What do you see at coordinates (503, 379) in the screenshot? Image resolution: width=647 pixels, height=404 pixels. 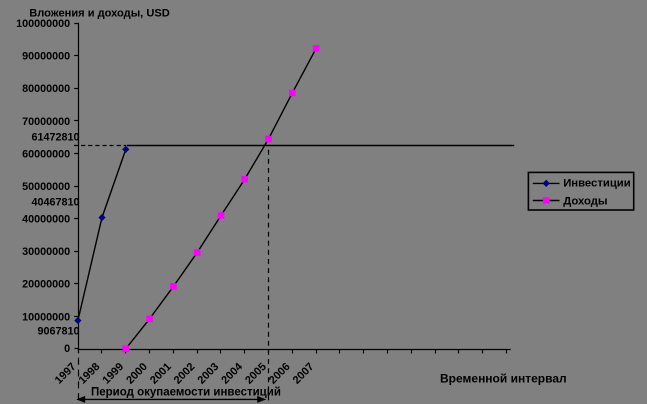 I see `svg-text: Временной интервал` at bounding box center [503, 379].